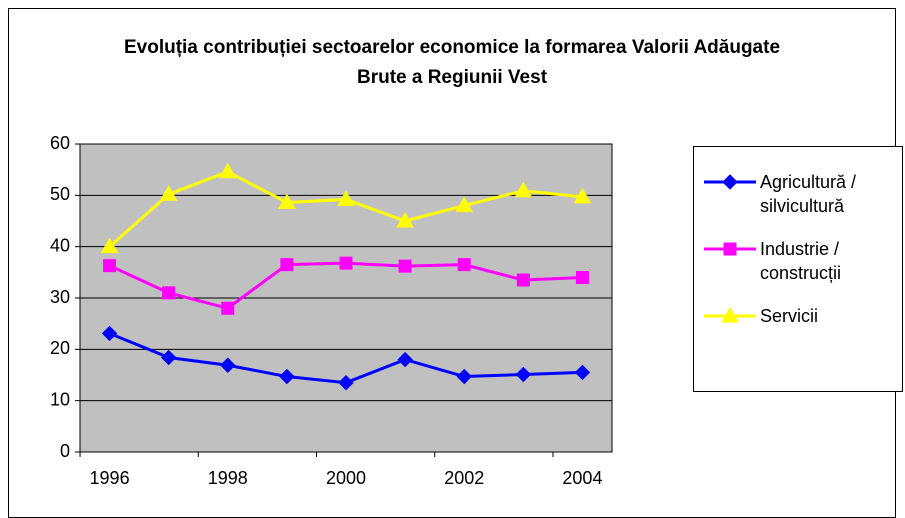 The image size is (905, 518). I want to click on y-tick-label: 40, so click(60, 245).